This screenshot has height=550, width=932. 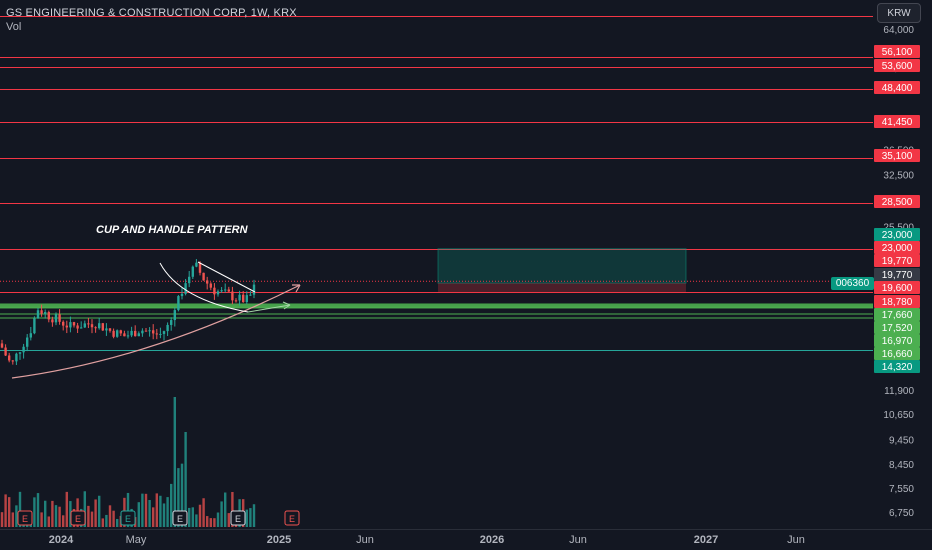 What do you see at coordinates (204, 287) in the screenshot?
I see `handle-curve-lower` at bounding box center [204, 287].